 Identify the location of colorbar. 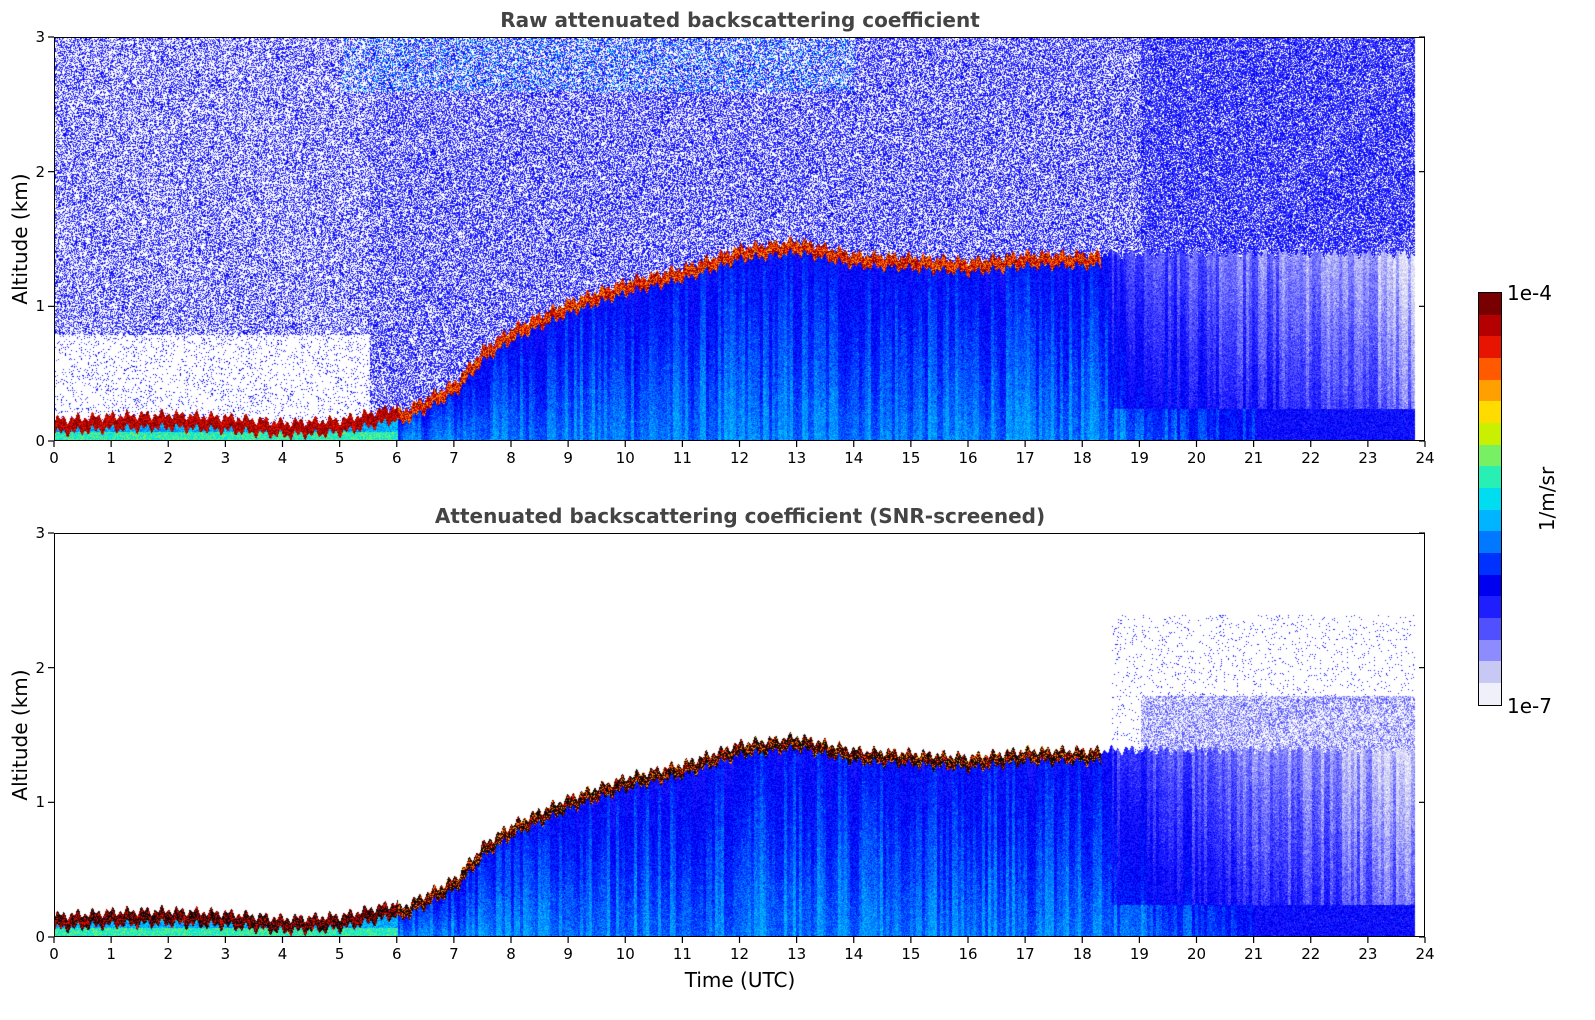
(1490, 499).